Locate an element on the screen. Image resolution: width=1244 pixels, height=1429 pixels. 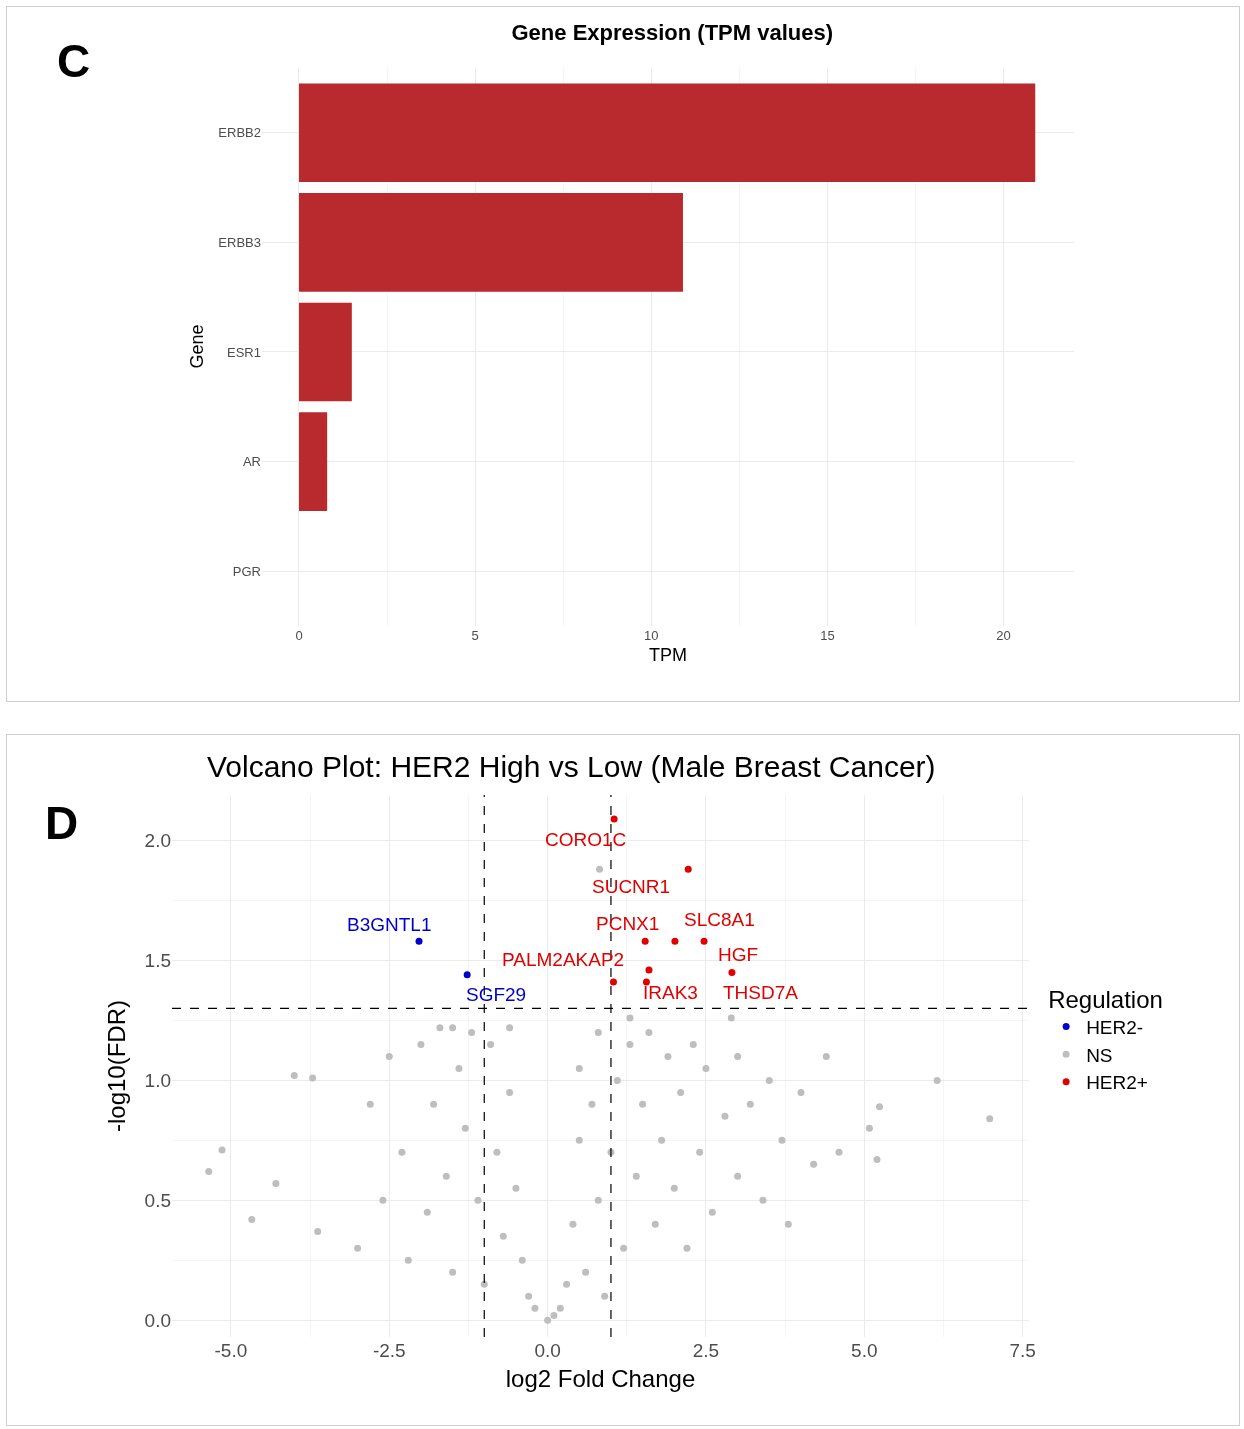
annotation: SLC8A1 is located at coordinates (719, 919).